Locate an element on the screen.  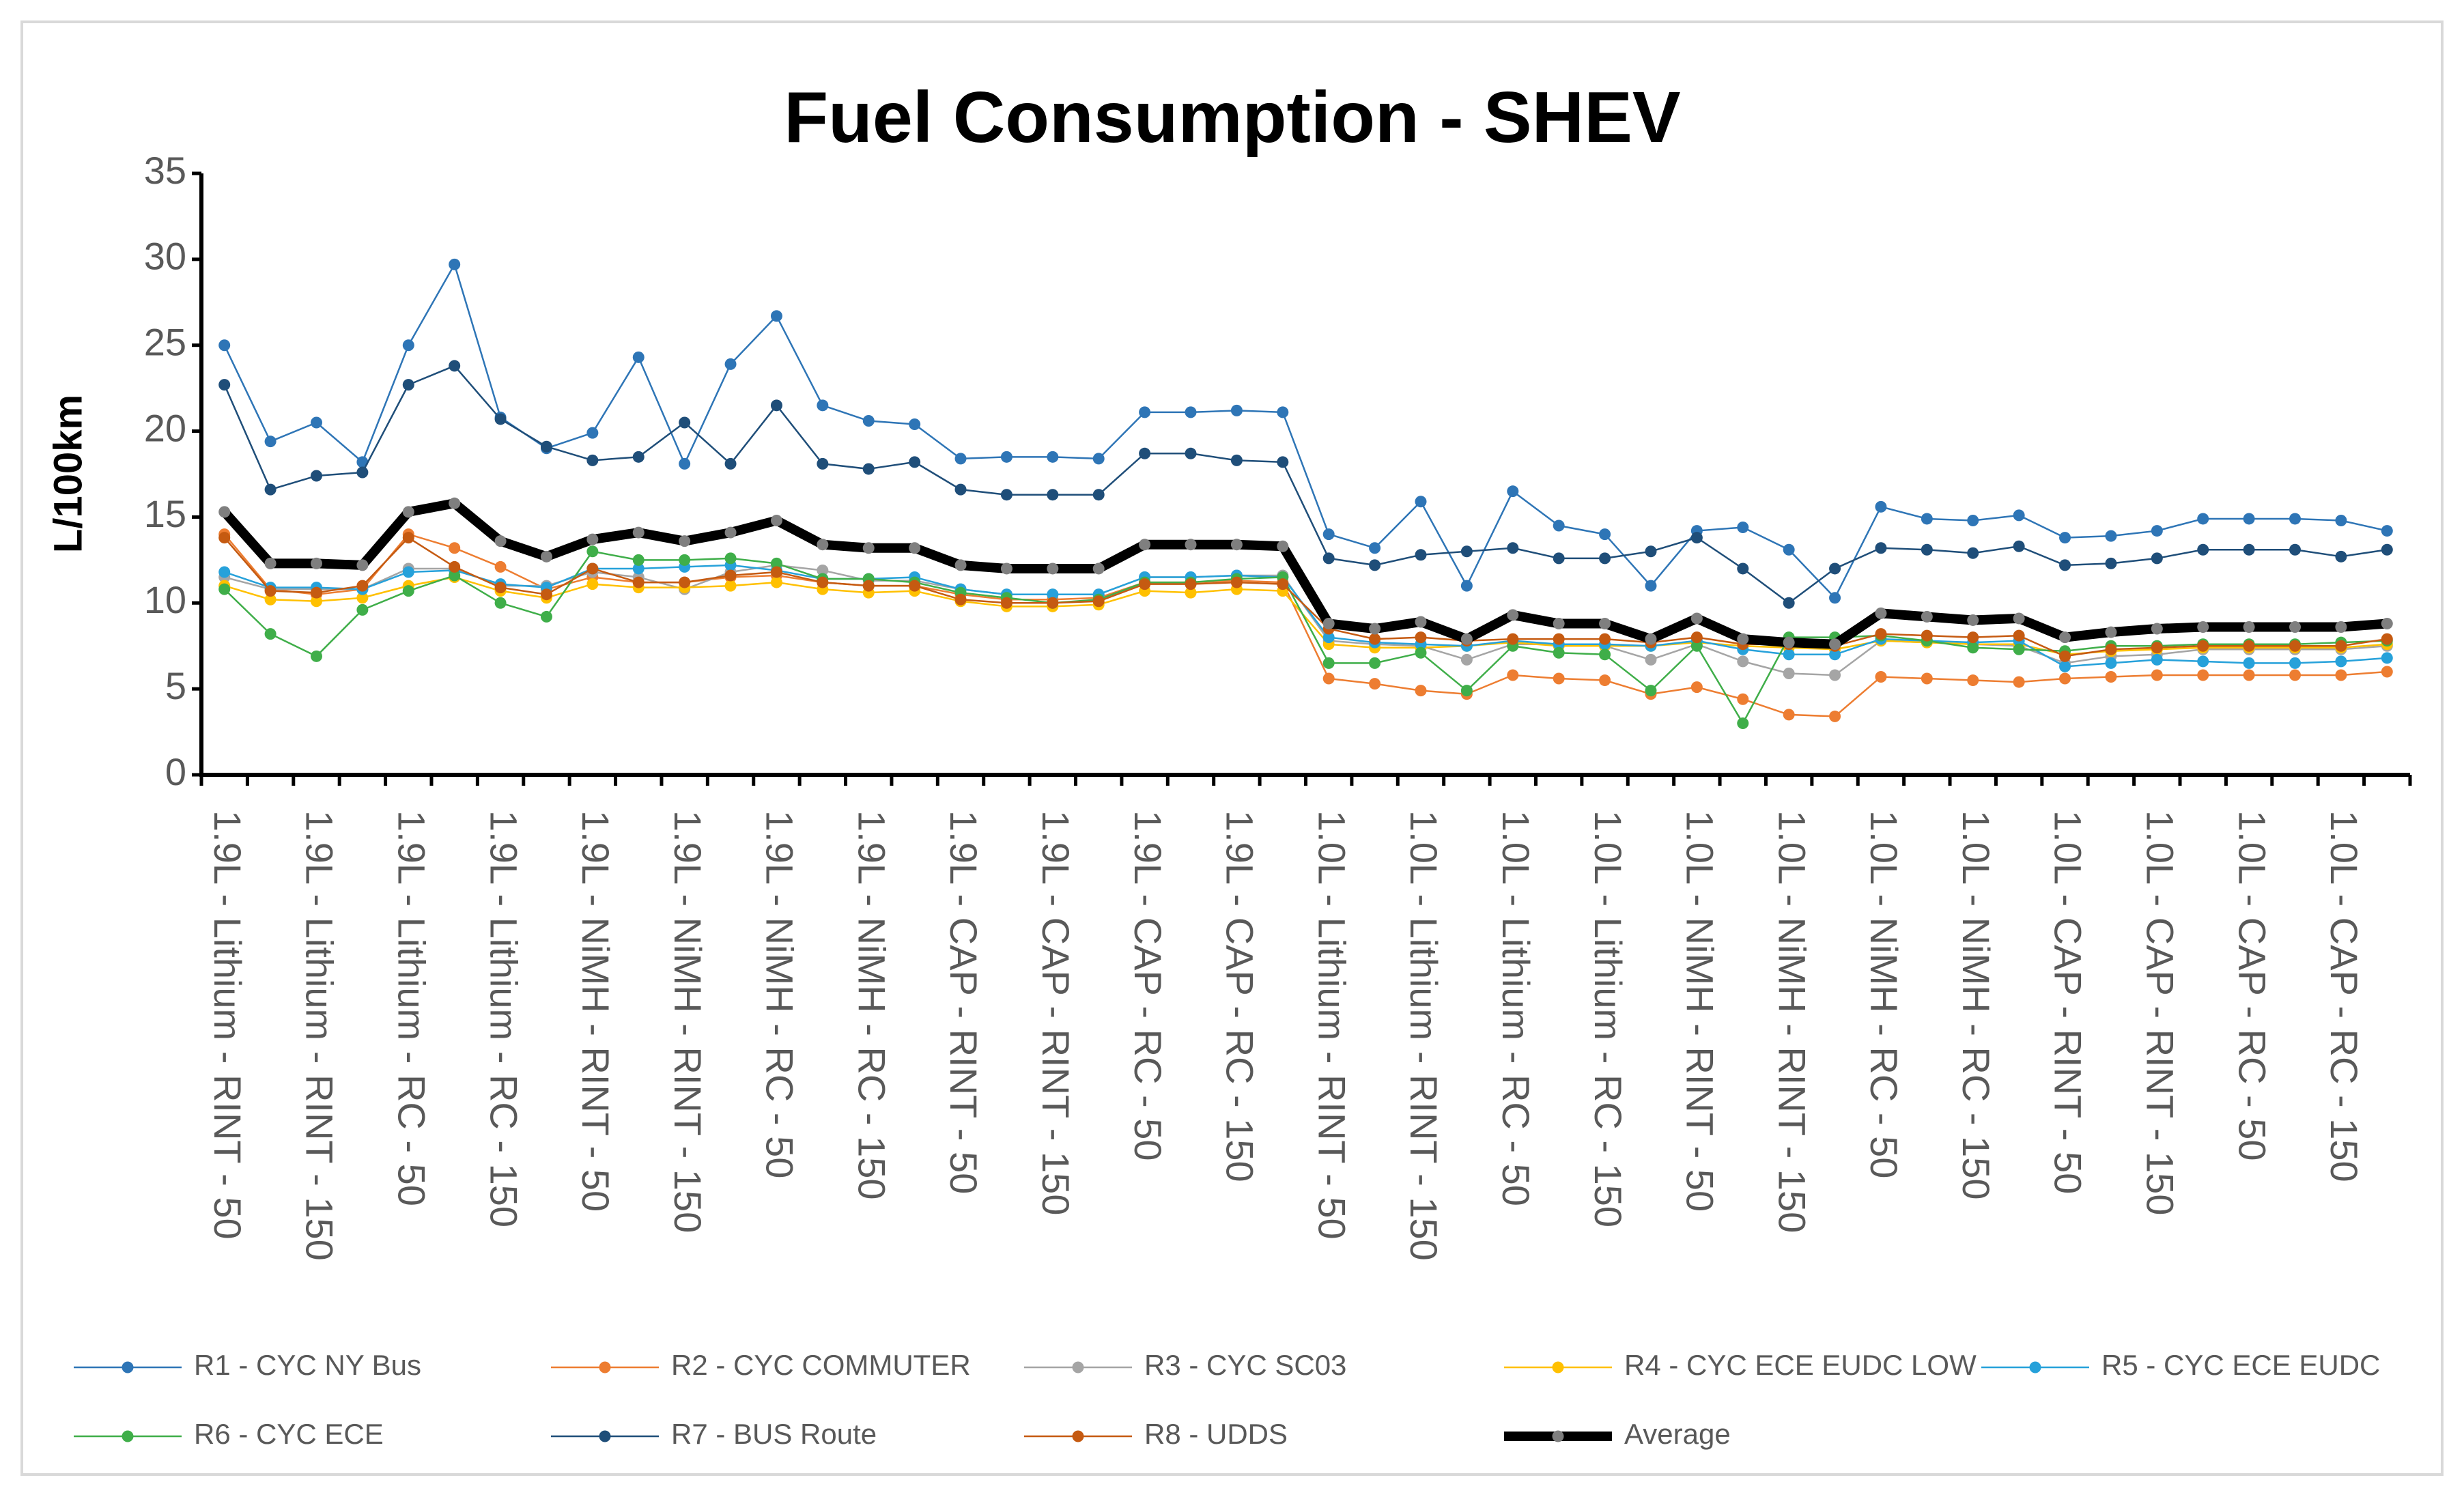
x-tick-label: 1.9L - CAP - RC - 50 is located at coordinates (1148, 985).